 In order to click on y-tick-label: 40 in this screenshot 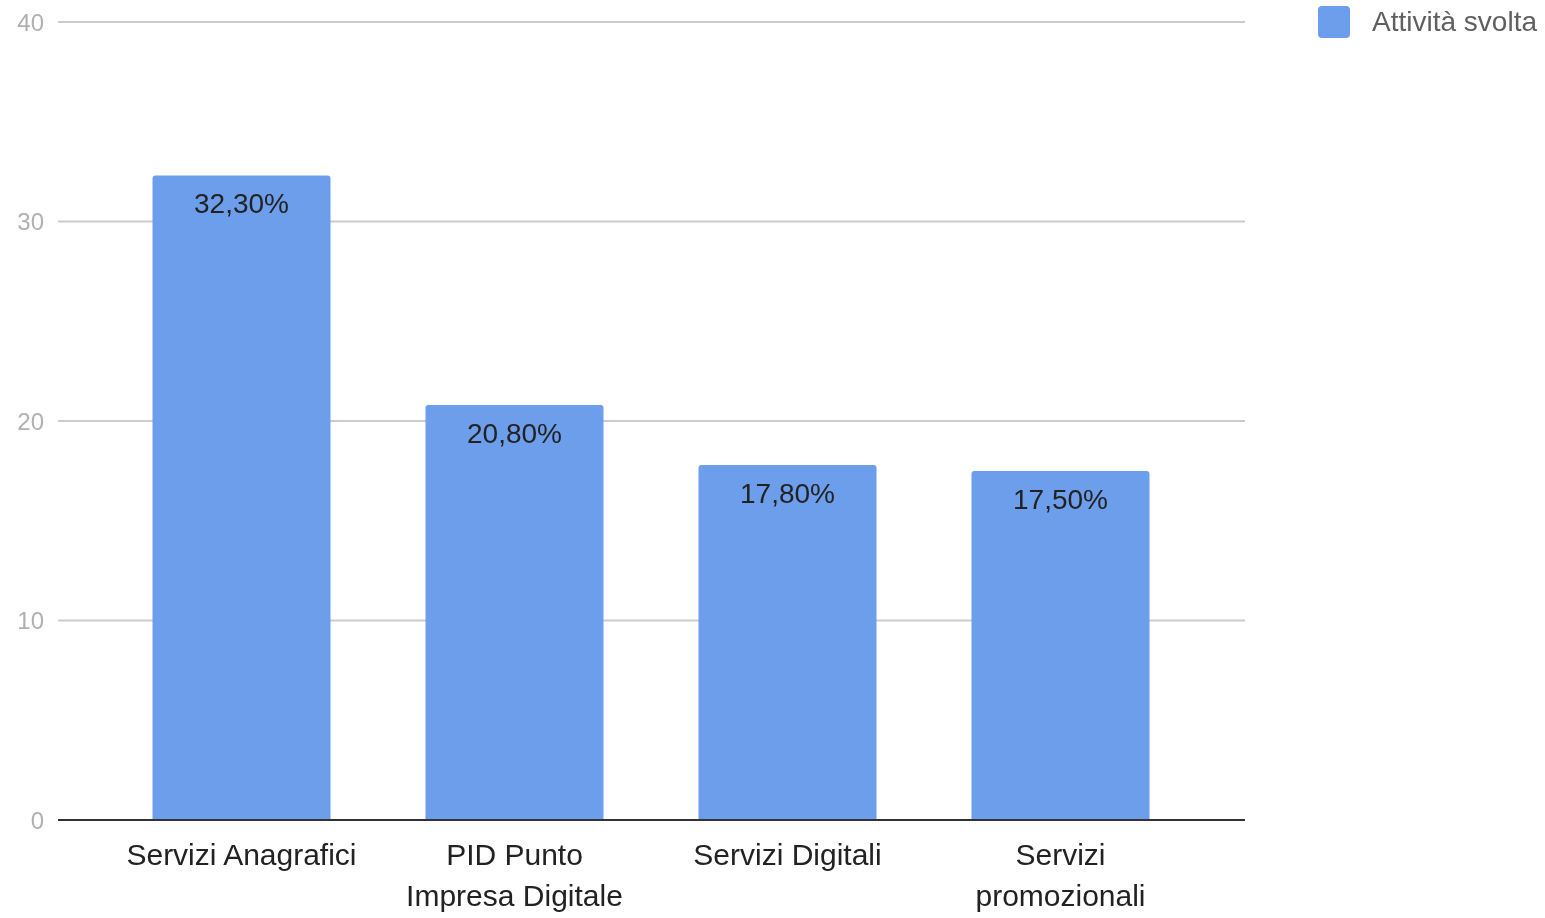, I will do `click(30, 22)`.